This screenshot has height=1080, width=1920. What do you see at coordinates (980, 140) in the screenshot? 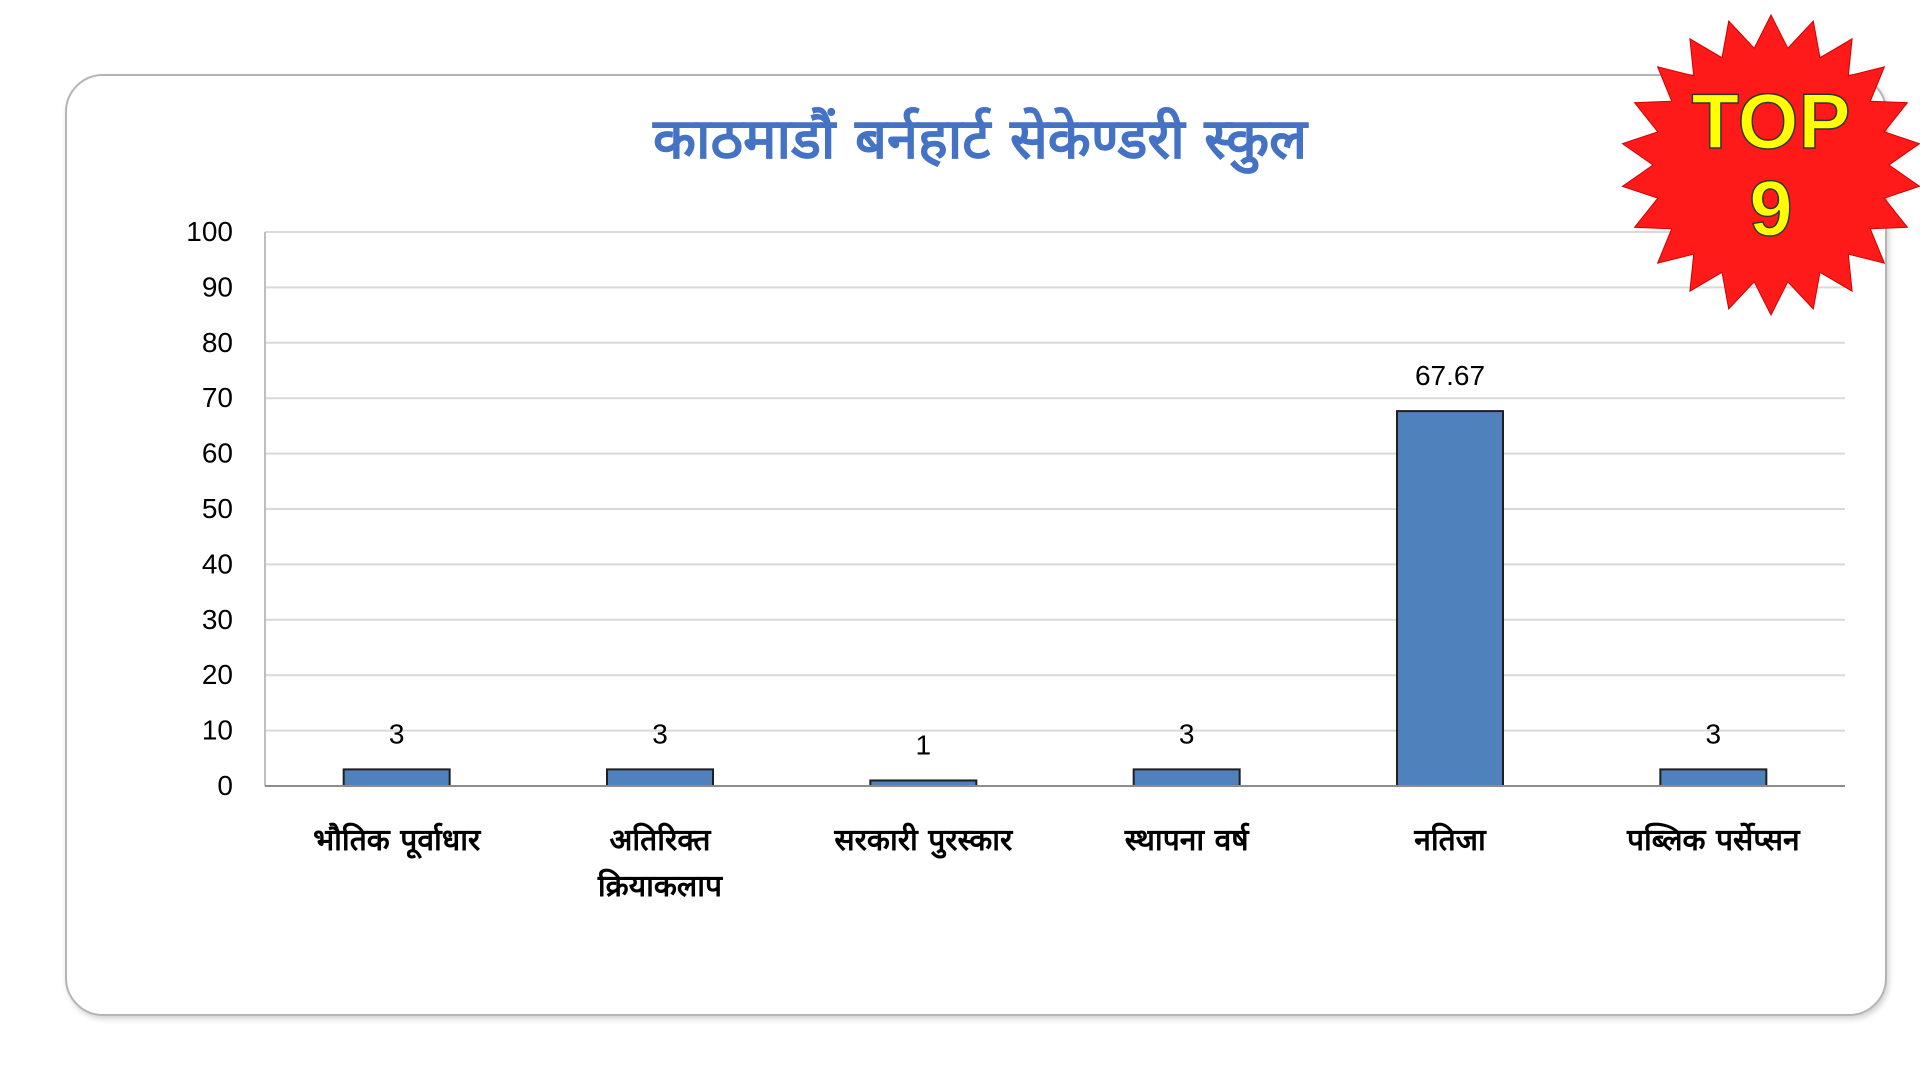
I see `chart-title: काठमाडौं बर्नहार्ट सेकेण्डरी स्कुल` at bounding box center [980, 140].